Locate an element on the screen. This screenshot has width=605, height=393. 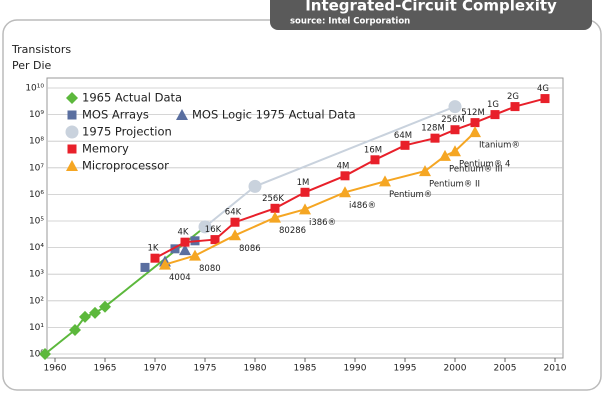
x-tick-label: 2005 is located at coordinates (505, 369).